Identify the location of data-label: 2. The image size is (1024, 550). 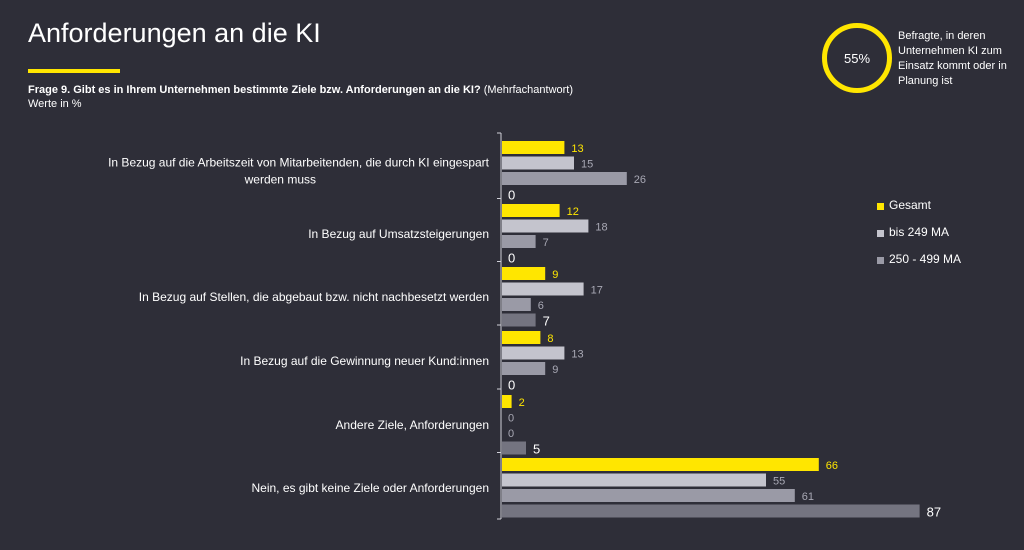
(522, 403).